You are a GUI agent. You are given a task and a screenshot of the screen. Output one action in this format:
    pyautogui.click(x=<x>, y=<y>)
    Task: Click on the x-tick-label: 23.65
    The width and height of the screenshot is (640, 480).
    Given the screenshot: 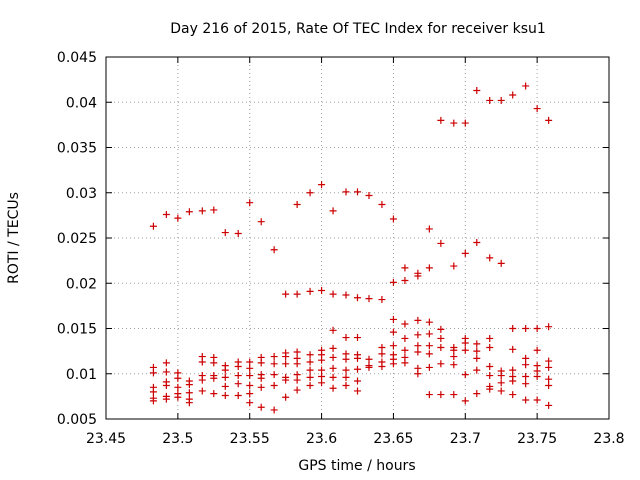 What is the action you would take?
    pyautogui.click(x=393, y=439)
    